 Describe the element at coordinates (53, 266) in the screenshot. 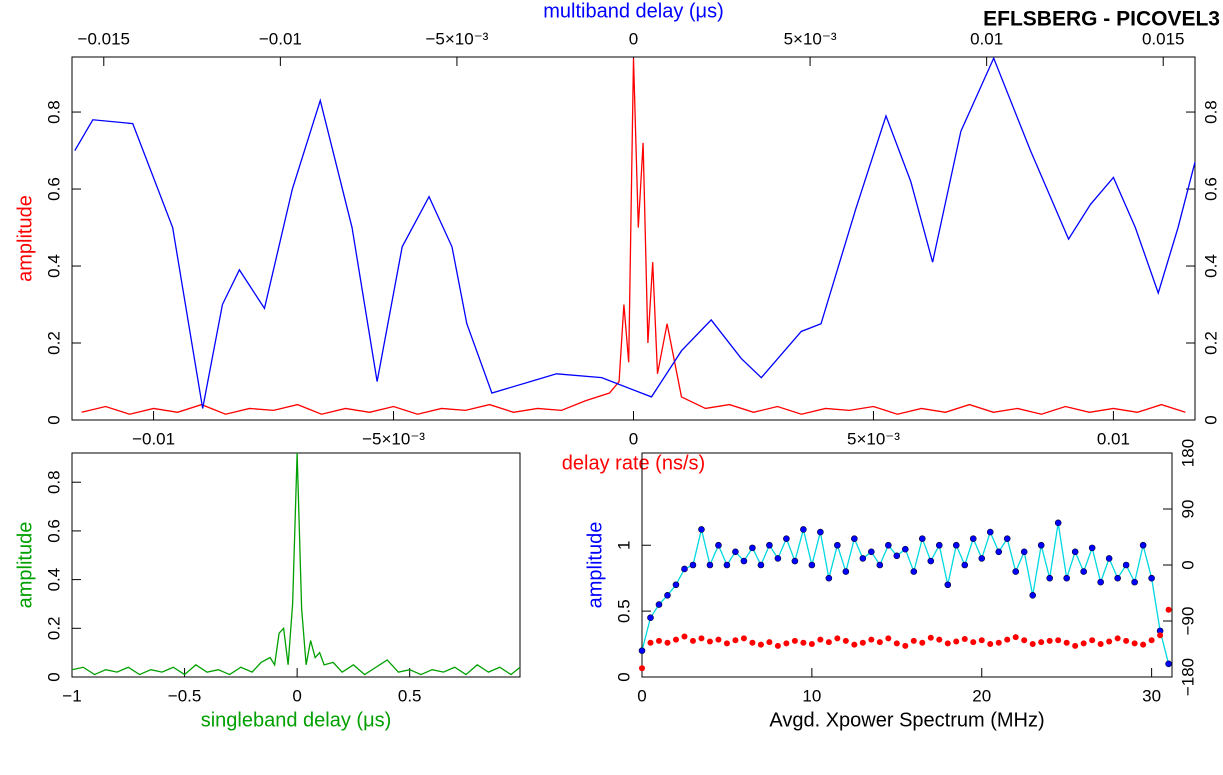

I see `y-tick-label: 0.4` at that location.